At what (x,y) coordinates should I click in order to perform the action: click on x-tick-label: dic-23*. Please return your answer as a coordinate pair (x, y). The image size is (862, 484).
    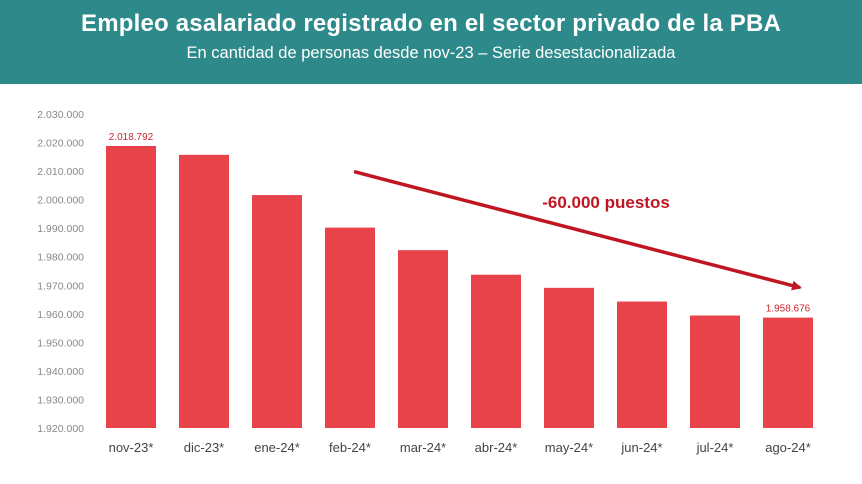
    Looking at the image, I should click on (204, 447).